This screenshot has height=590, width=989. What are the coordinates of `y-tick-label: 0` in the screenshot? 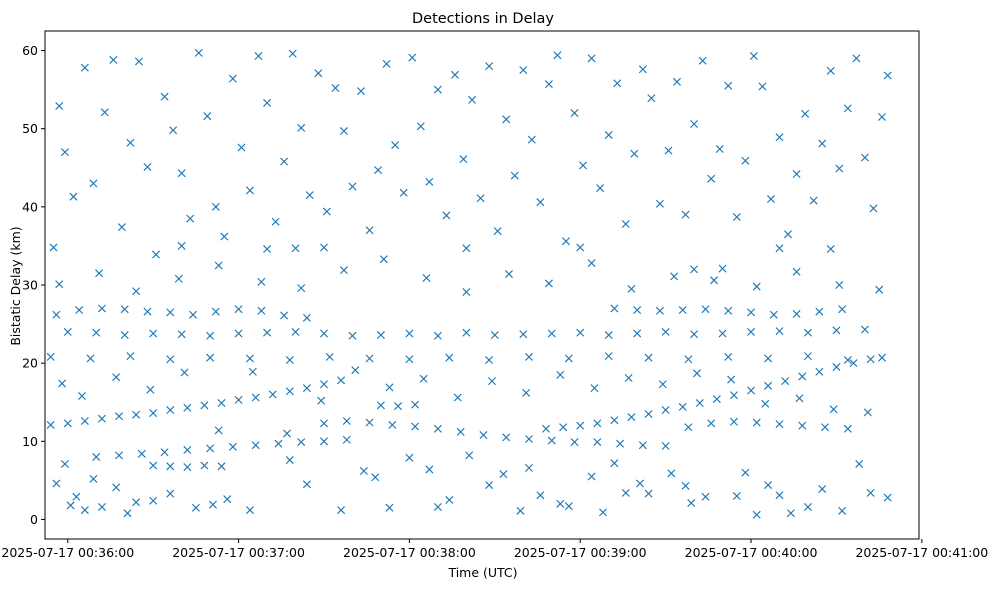 It's located at (34, 519).